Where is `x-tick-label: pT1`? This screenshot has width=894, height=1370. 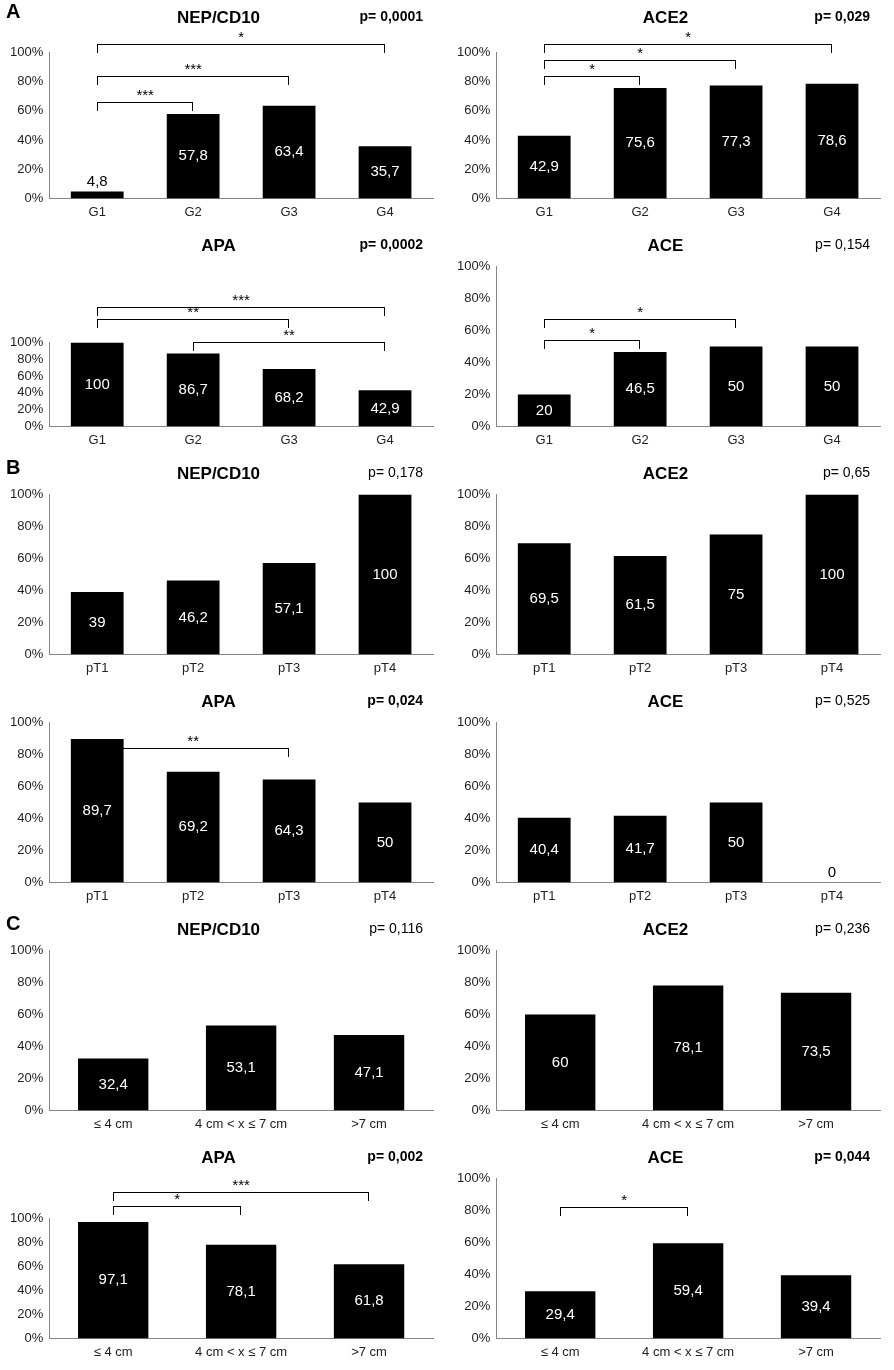 x-tick-label: pT1 is located at coordinates (97, 667).